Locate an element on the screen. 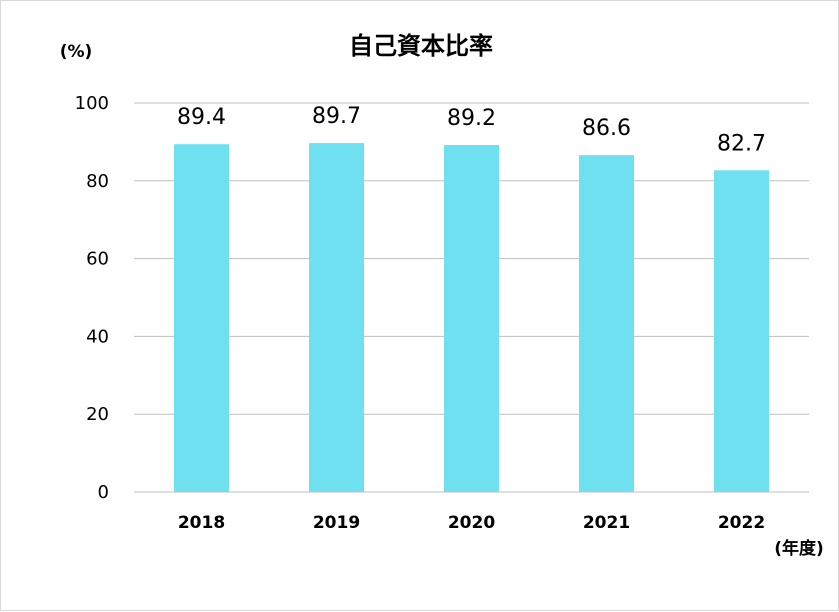  x-axis-unit: (年度) is located at coordinates (799, 548).